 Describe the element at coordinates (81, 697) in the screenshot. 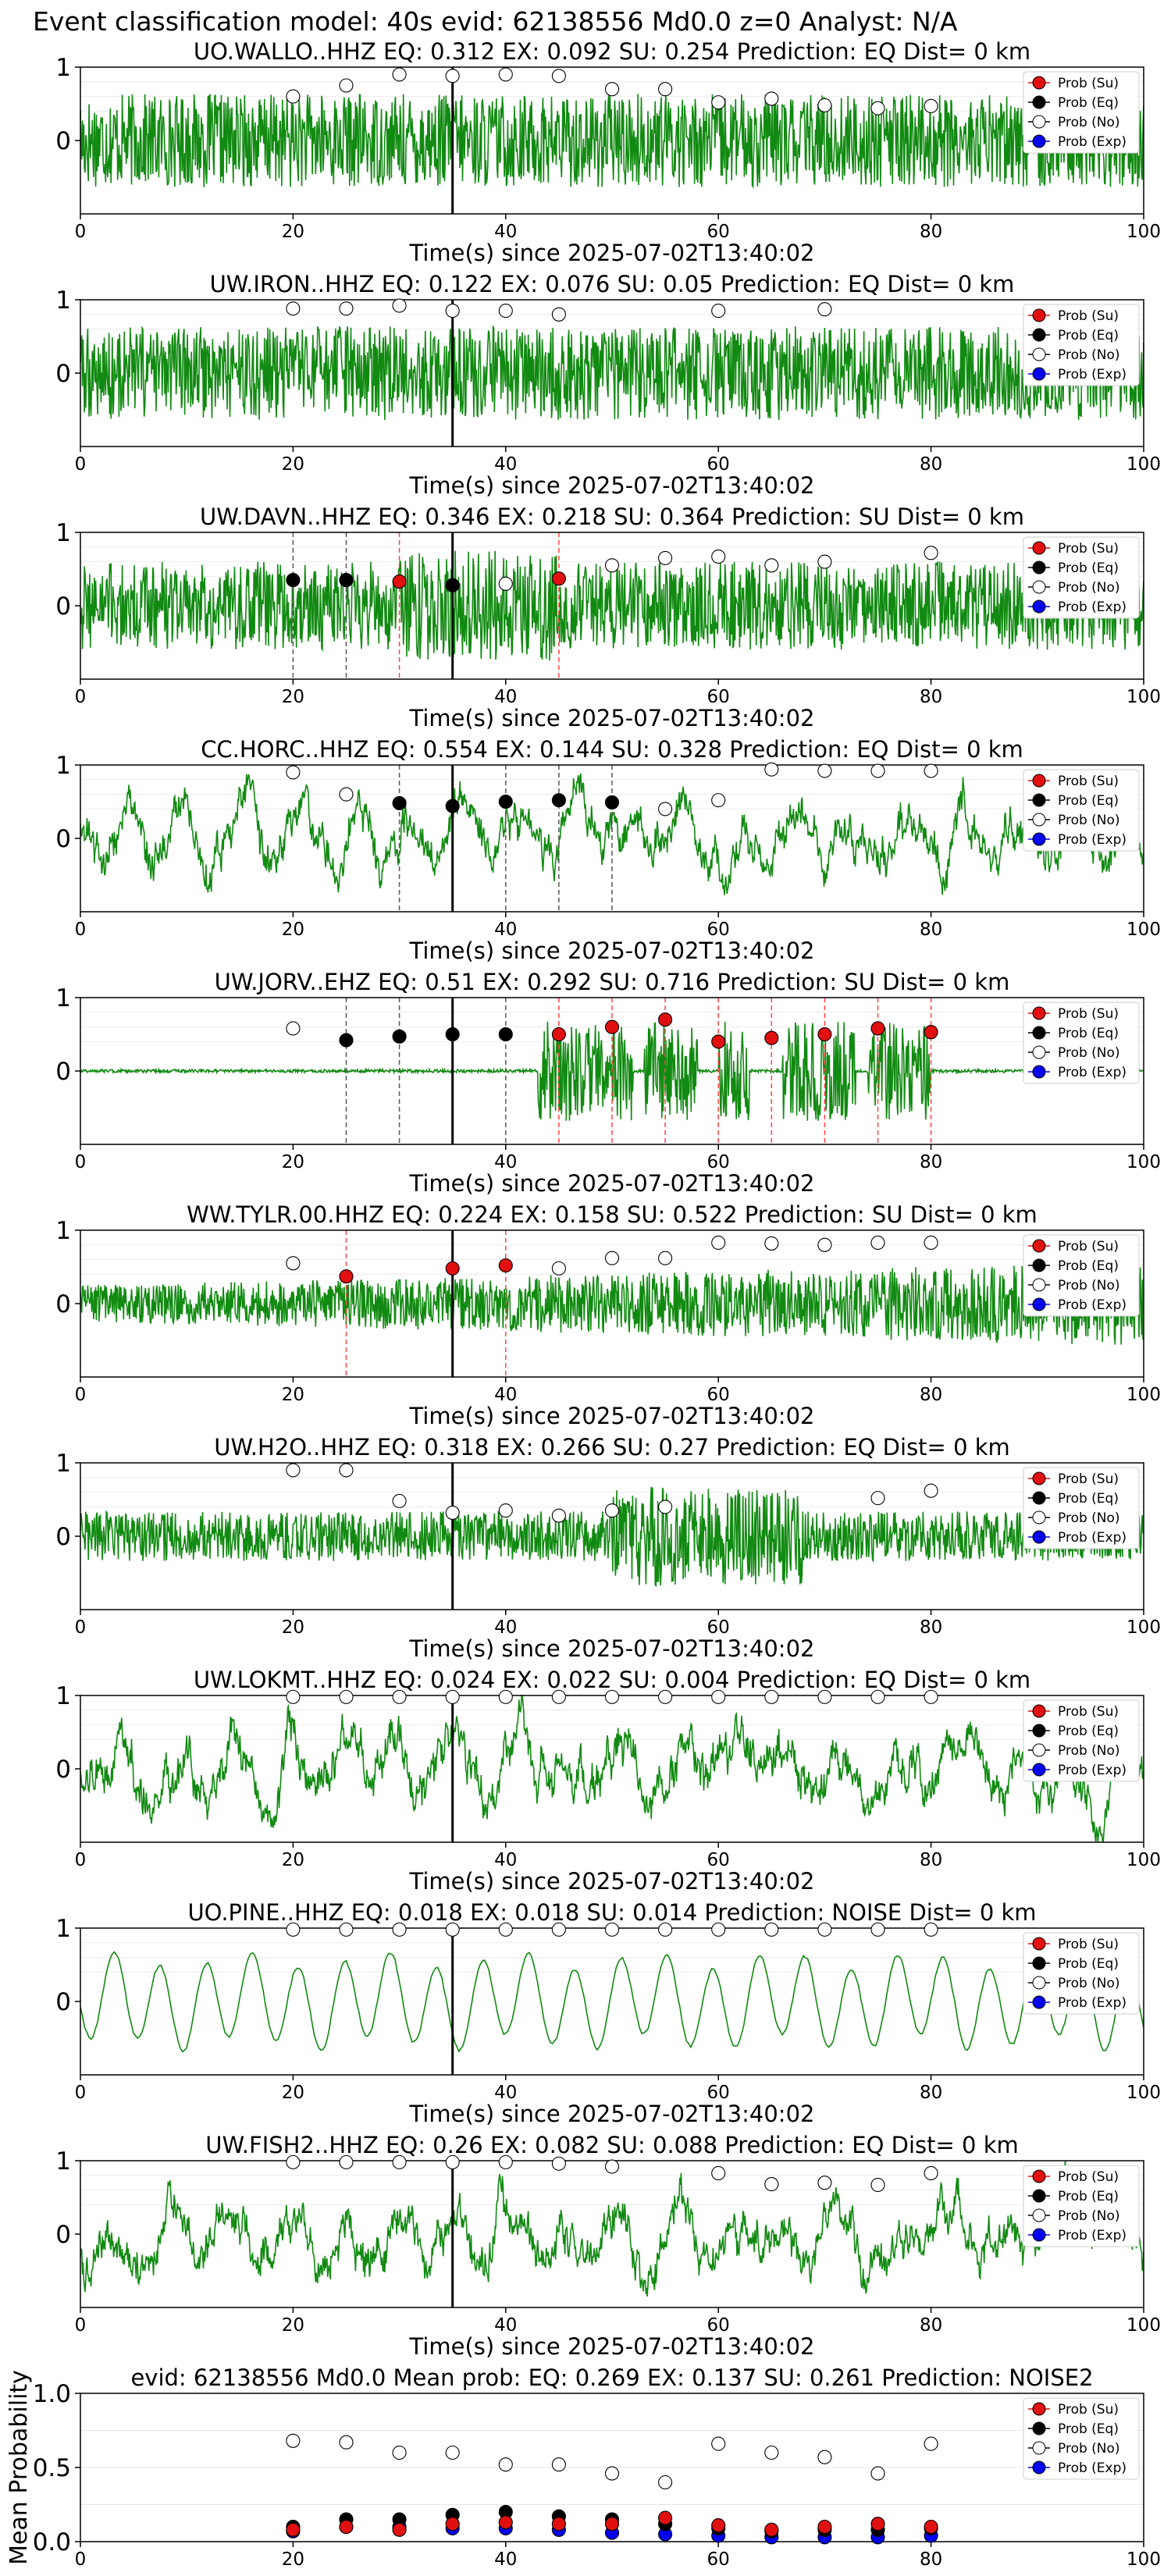

I see `x-tick-label: 0` at that location.